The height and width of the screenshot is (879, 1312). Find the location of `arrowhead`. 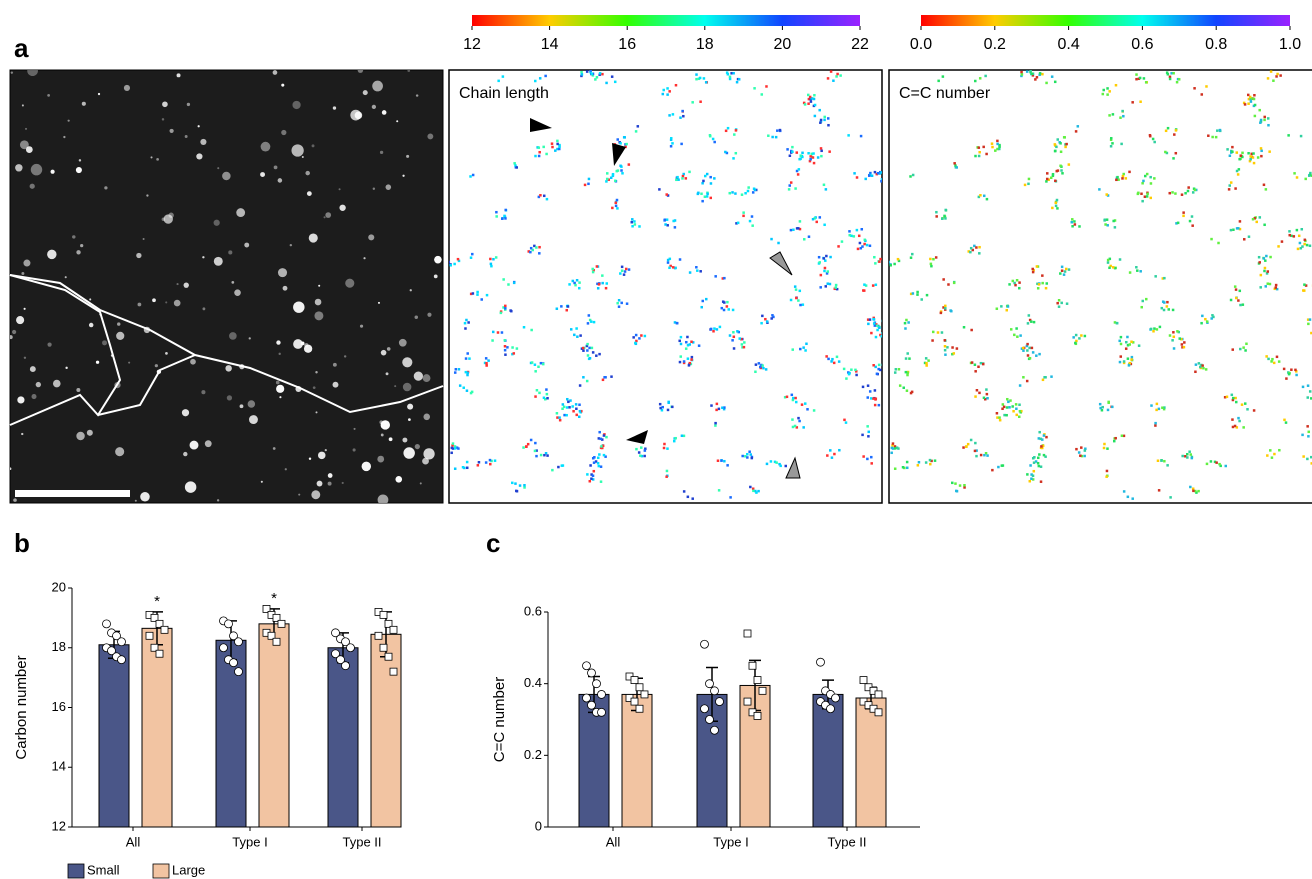

arrowhead is located at coordinates (637, 437).